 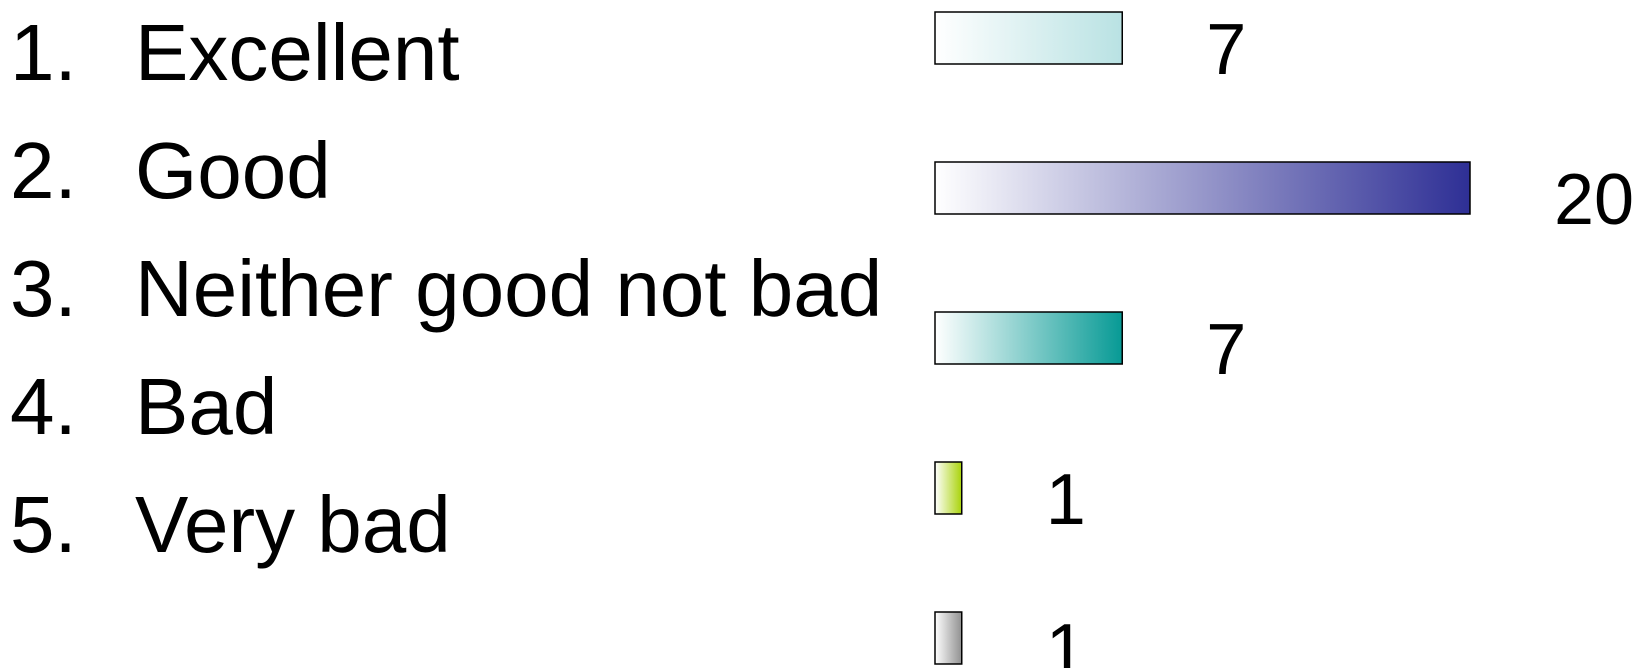 What do you see at coordinates (43, 406) in the screenshot?
I see `option-number: 4.` at bounding box center [43, 406].